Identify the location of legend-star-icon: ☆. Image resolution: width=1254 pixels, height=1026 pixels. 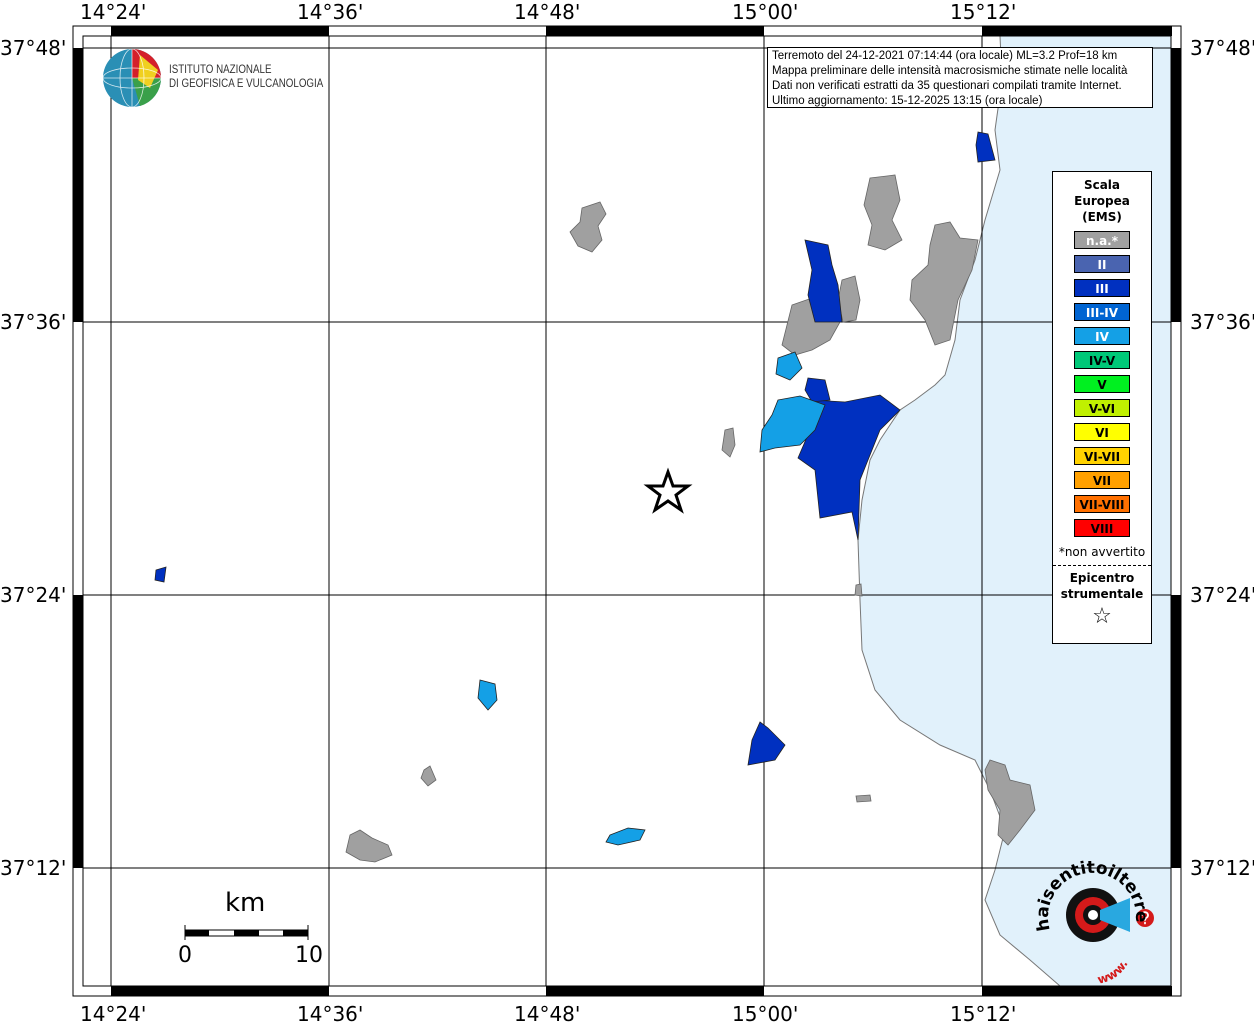
(1102, 616).